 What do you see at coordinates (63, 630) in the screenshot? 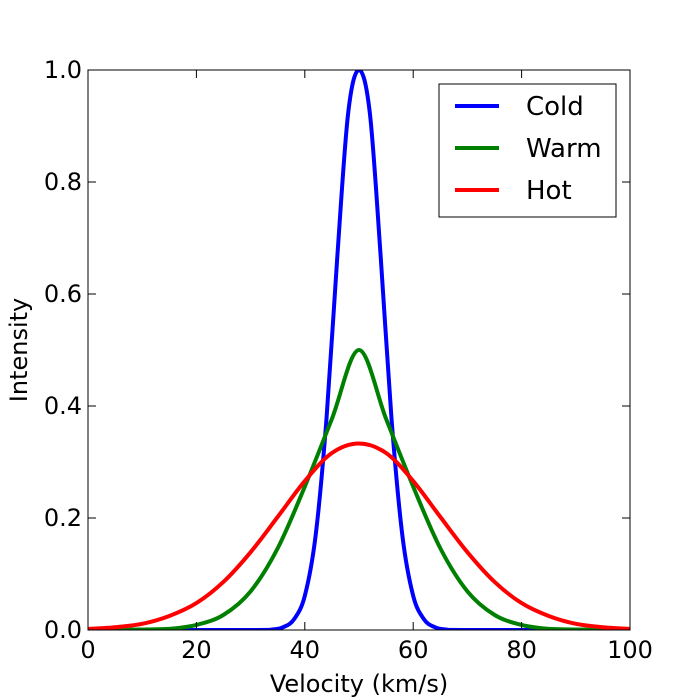
I see `y-tick-label: 0.0` at bounding box center [63, 630].